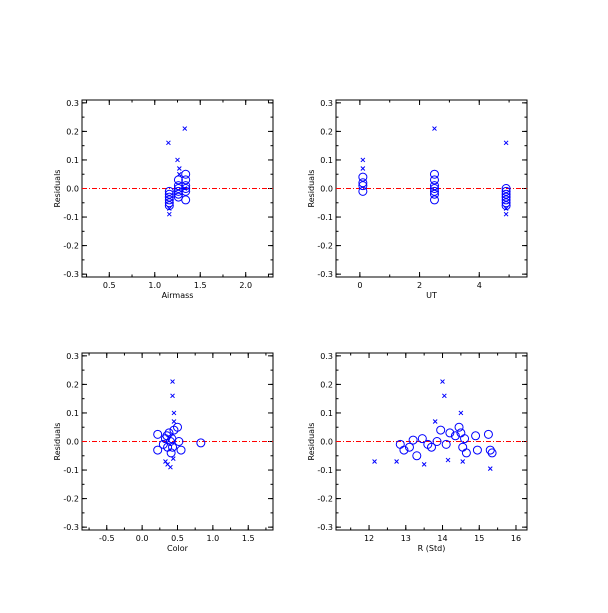 This screenshot has height=613, width=608. What do you see at coordinates (406, 538) in the screenshot?
I see `x-tick-label: 13` at bounding box center [406, 538].